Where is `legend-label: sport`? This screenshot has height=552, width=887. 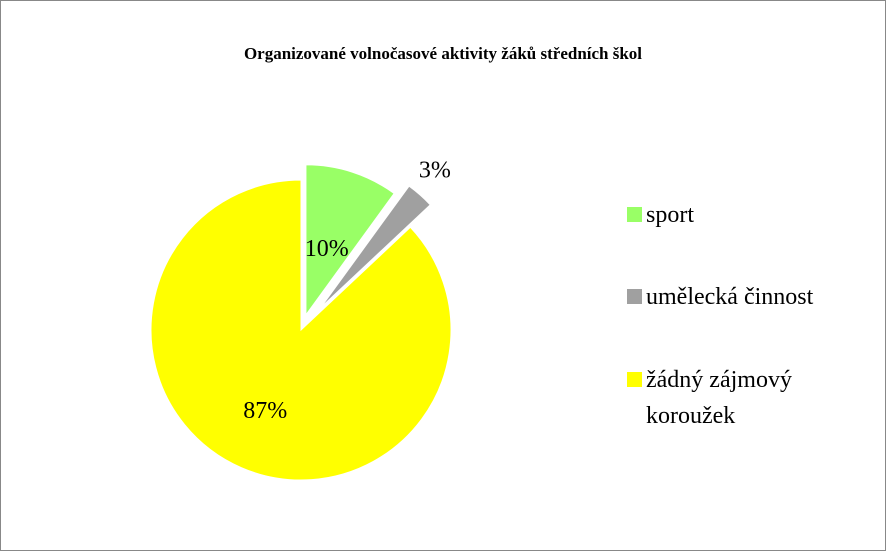 legend-label: sport is located at coordinates (670, 215).